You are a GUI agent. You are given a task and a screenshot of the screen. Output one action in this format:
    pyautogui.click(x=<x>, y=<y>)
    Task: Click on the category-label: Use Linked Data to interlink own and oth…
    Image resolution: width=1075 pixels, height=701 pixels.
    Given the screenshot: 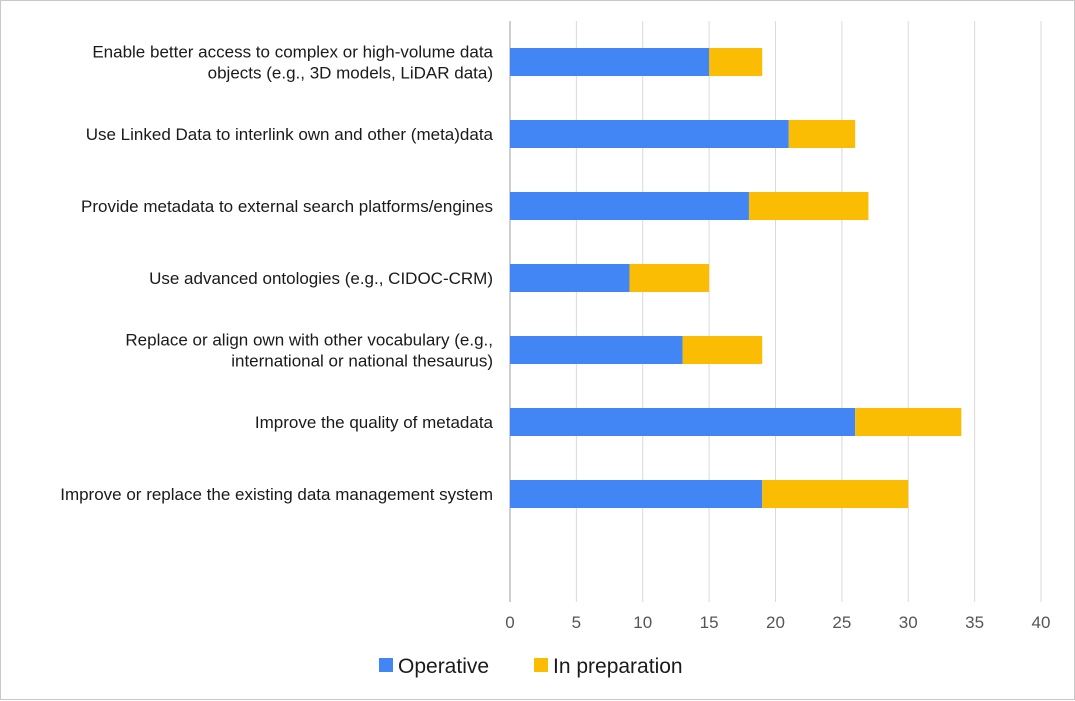 What is the action you would take?
    pyautogui.click(x=290, y=134)
    